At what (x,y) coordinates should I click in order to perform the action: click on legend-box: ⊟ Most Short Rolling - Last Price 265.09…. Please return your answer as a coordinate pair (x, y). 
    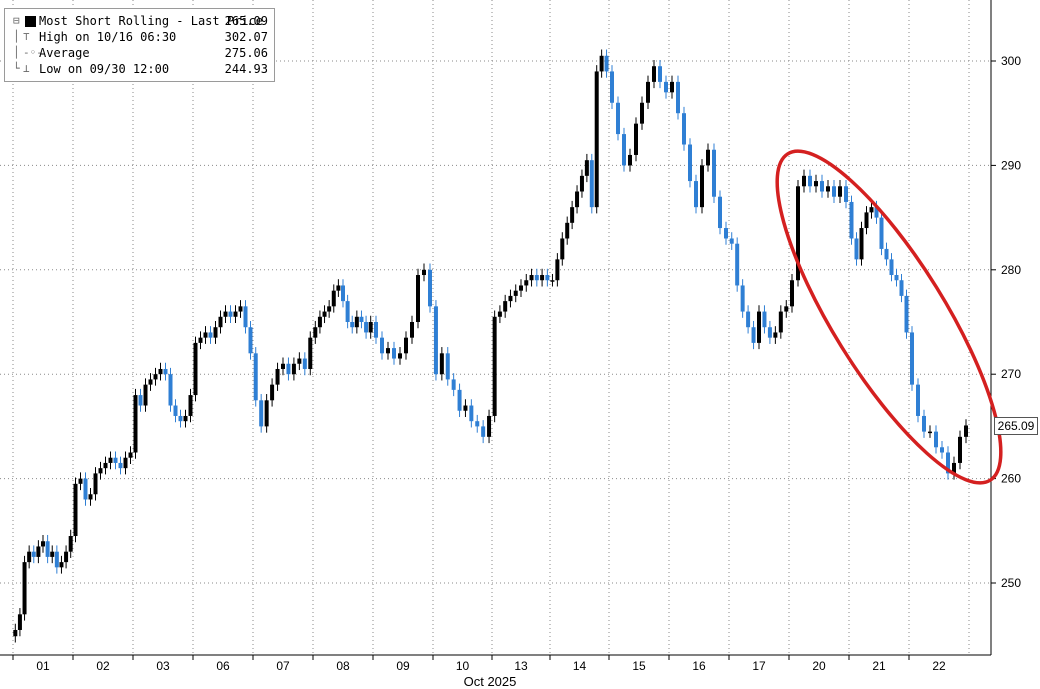
    Looking at the image, I should click on (139, 45).